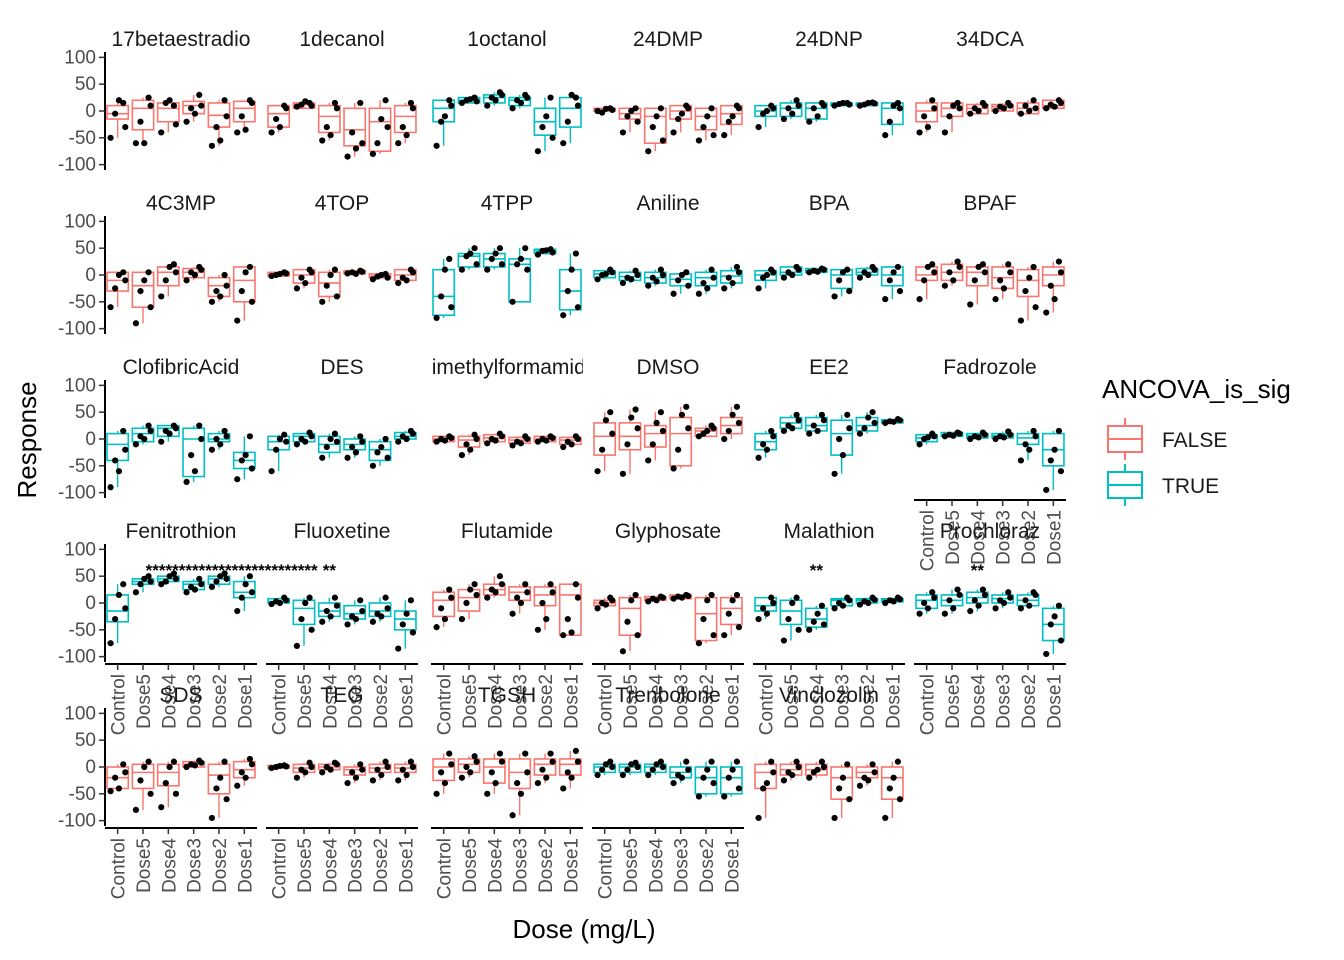  What do you see at coordinates (406, 701) in the screenshot?
I see `x-tick-label: Dose1` at bounding box center [406, 701].